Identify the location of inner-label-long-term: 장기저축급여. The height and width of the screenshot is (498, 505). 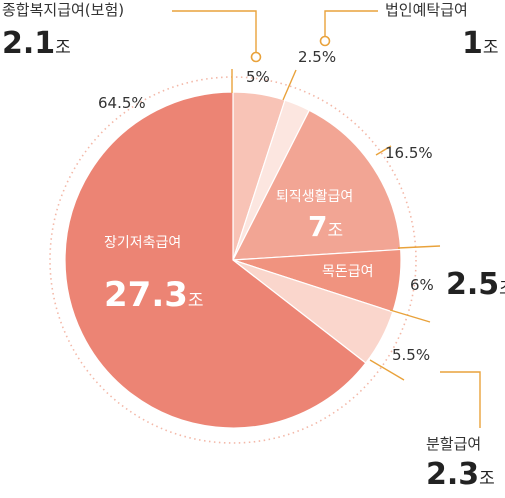
(143, 243).